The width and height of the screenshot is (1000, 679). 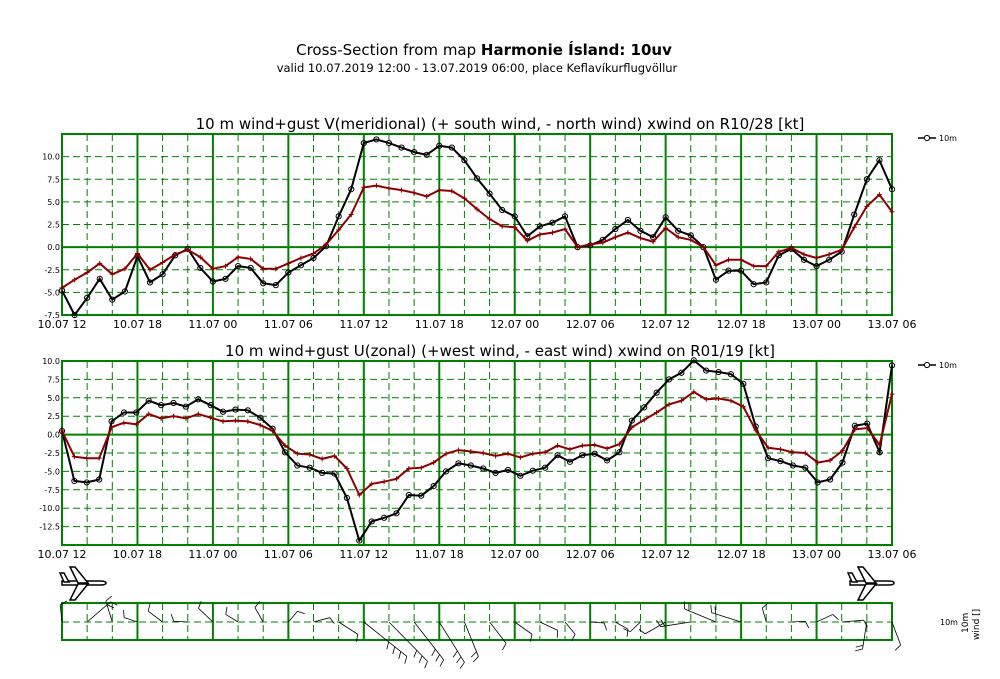 What do you see at coordinates (53, 435) in the screenshot?
I see `chart-u-ytick-label: 0.0` at bounding box center [53, 435].